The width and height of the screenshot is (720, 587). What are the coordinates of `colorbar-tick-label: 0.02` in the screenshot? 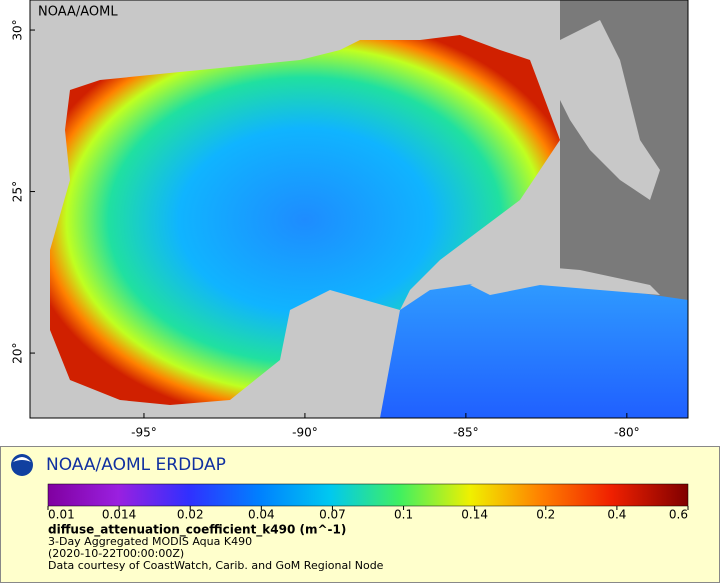 It's located at (190, 515).